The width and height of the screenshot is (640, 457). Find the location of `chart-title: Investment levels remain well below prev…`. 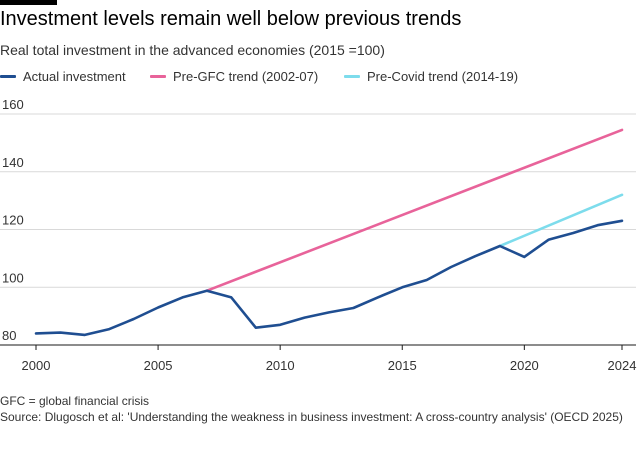

chart-title: Investment levels remain well below prev… is located at coordinates (231, 19).